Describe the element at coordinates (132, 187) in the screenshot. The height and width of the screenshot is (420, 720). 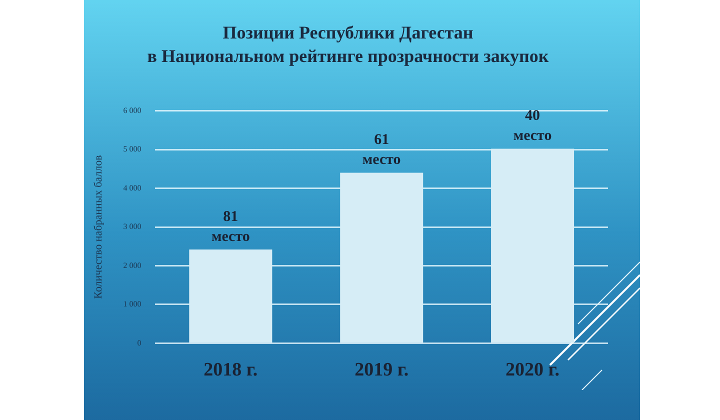
I see `y-tick-label: 4 000` at that location.